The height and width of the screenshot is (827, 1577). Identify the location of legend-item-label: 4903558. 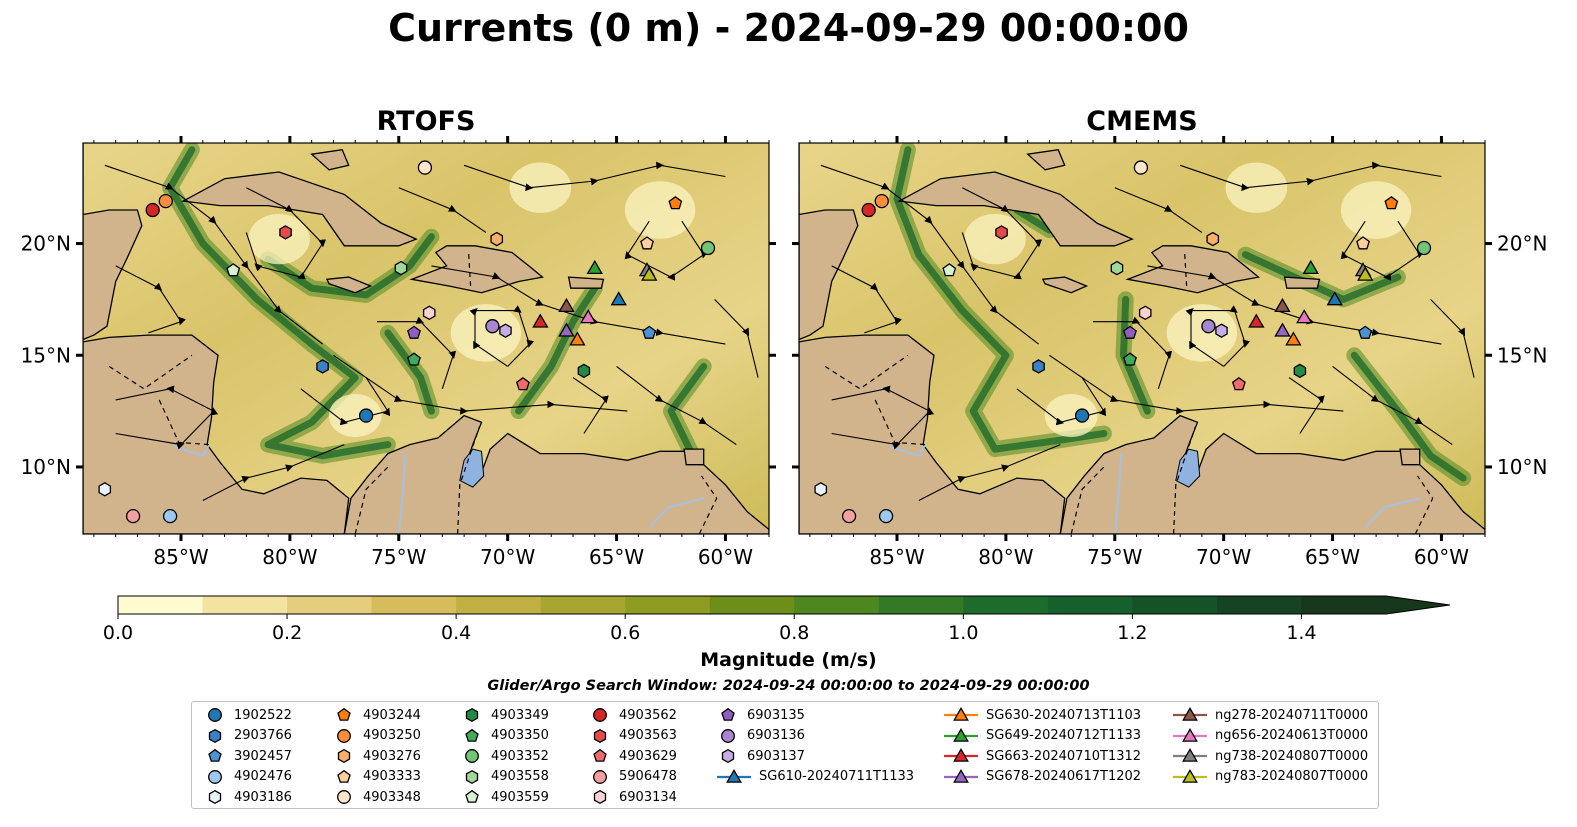
(520, 777).